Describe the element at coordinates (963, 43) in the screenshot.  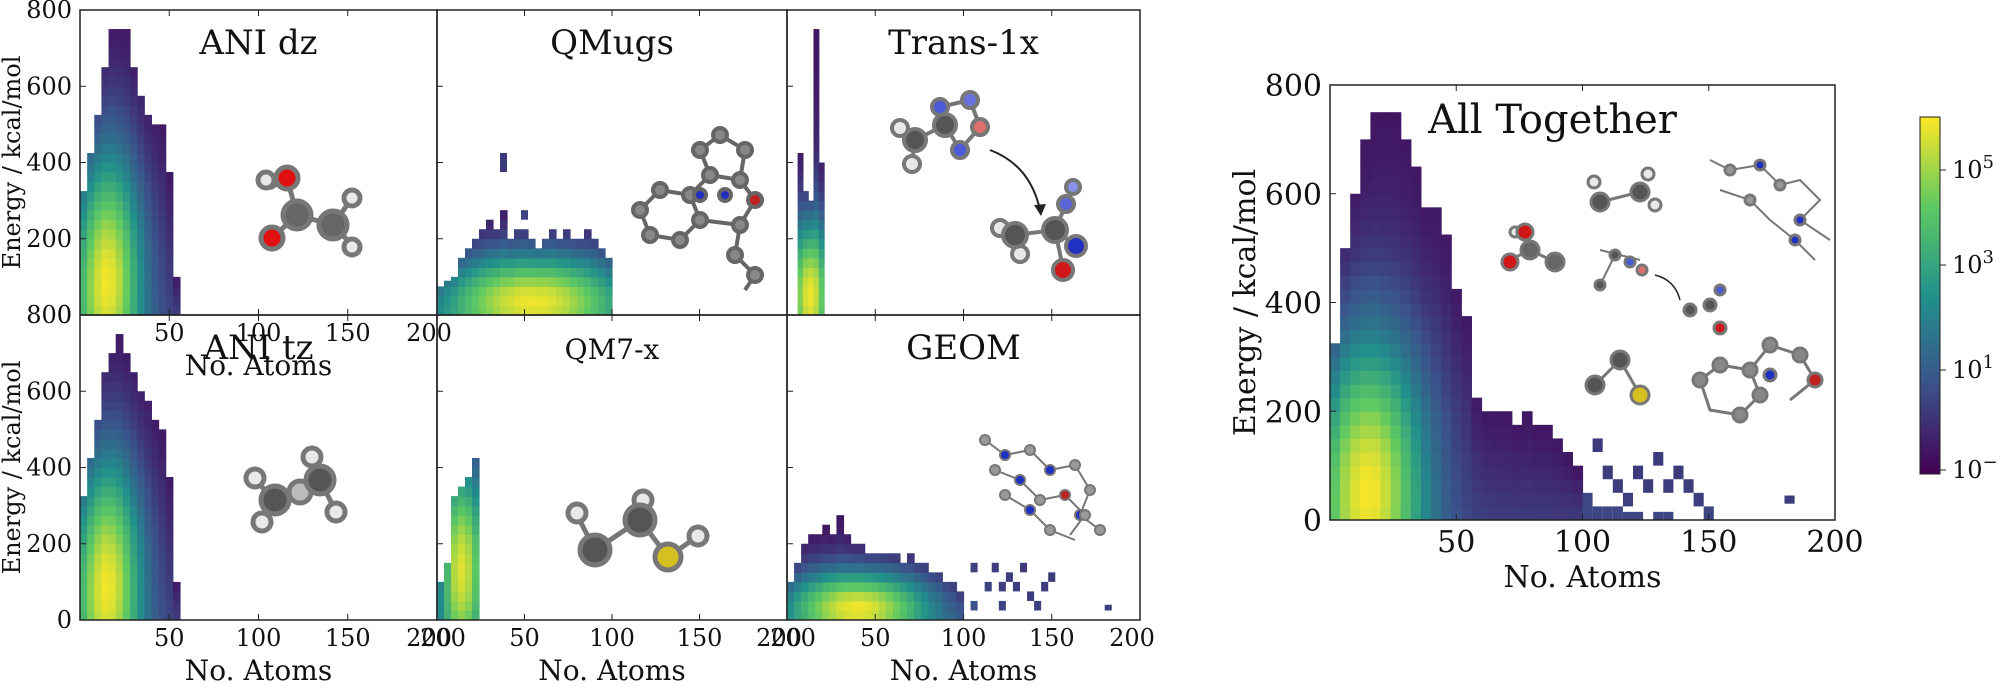
I see `panel-title: Trans-1x` at that location.